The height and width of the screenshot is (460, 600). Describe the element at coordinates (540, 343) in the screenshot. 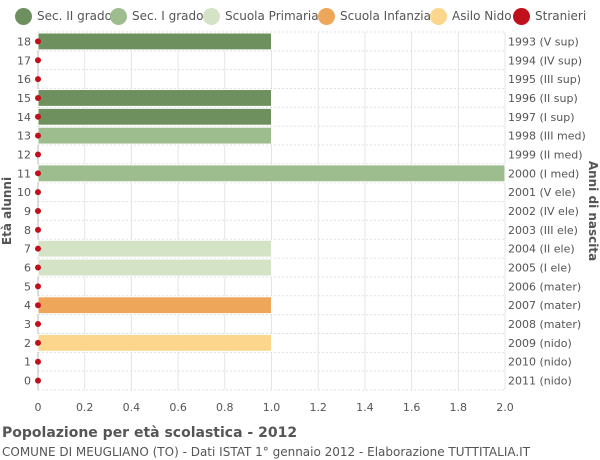

I see `y-tick-label-birth-year: 2009 (nido)` at that location.